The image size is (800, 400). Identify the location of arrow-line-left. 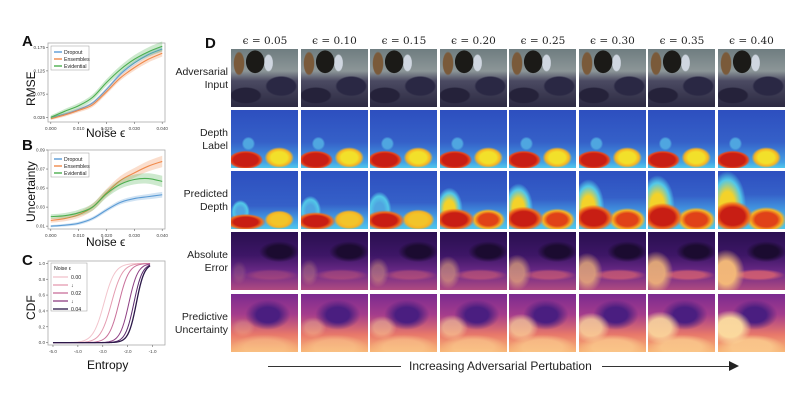
(334, 366).